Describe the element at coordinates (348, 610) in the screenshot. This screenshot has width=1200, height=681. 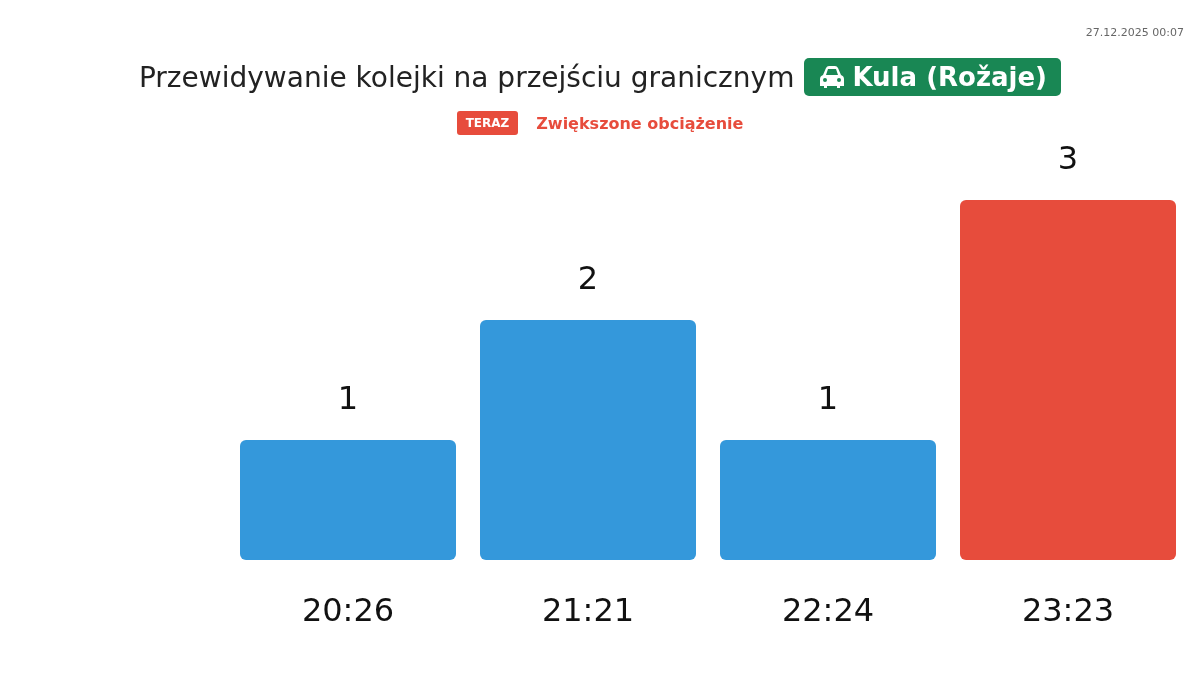
I see `x-tick-label: 20:26` at that location.